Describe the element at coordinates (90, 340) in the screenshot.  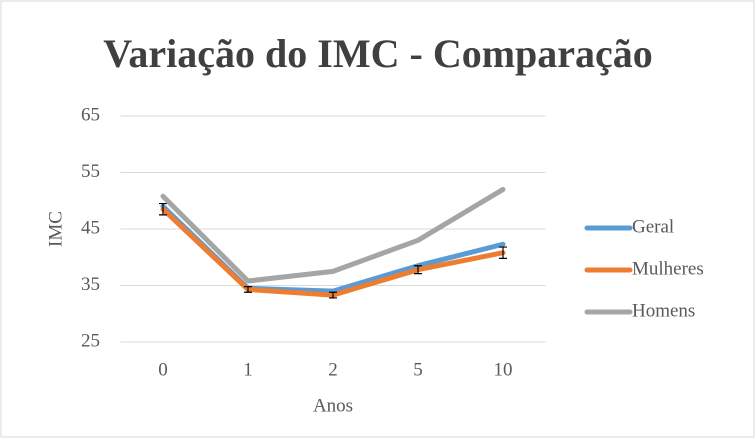
I see `y-tick-label: 25` at that location.